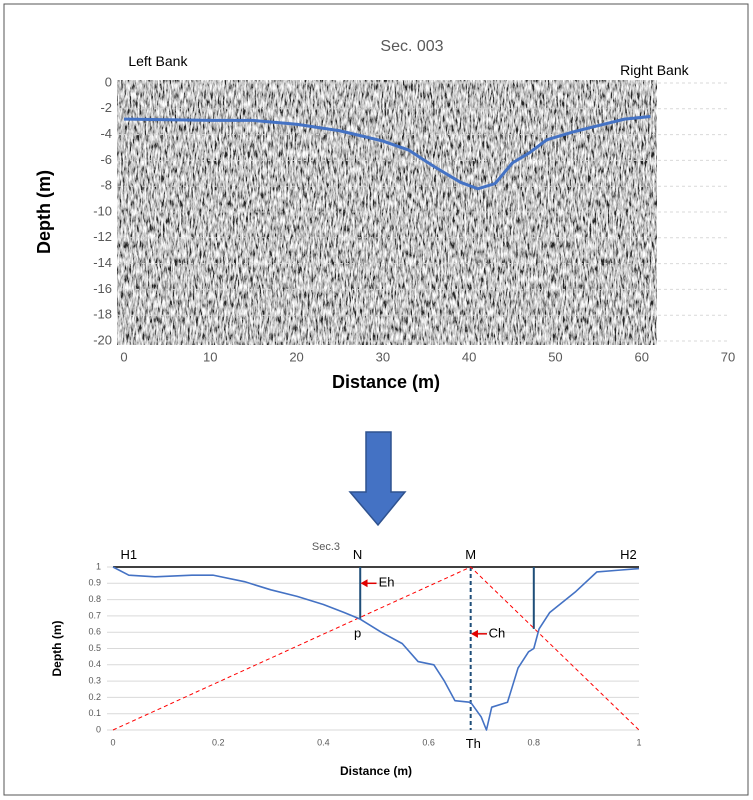 This screenshot has width=753, height=800. What do you see at coordinates (102, 339) in the screenshot?
I see `y-tick-label: -20` at bounding box center [102, 339].